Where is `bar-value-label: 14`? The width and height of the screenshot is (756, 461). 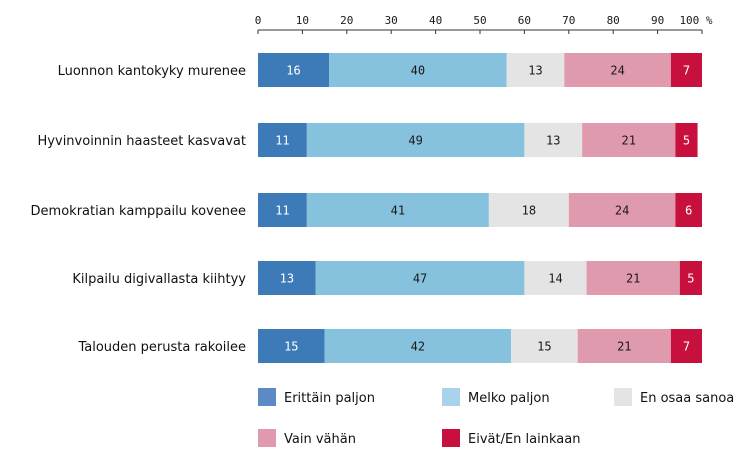
bar-value-label: 14 is located at coordinates (555, 279).